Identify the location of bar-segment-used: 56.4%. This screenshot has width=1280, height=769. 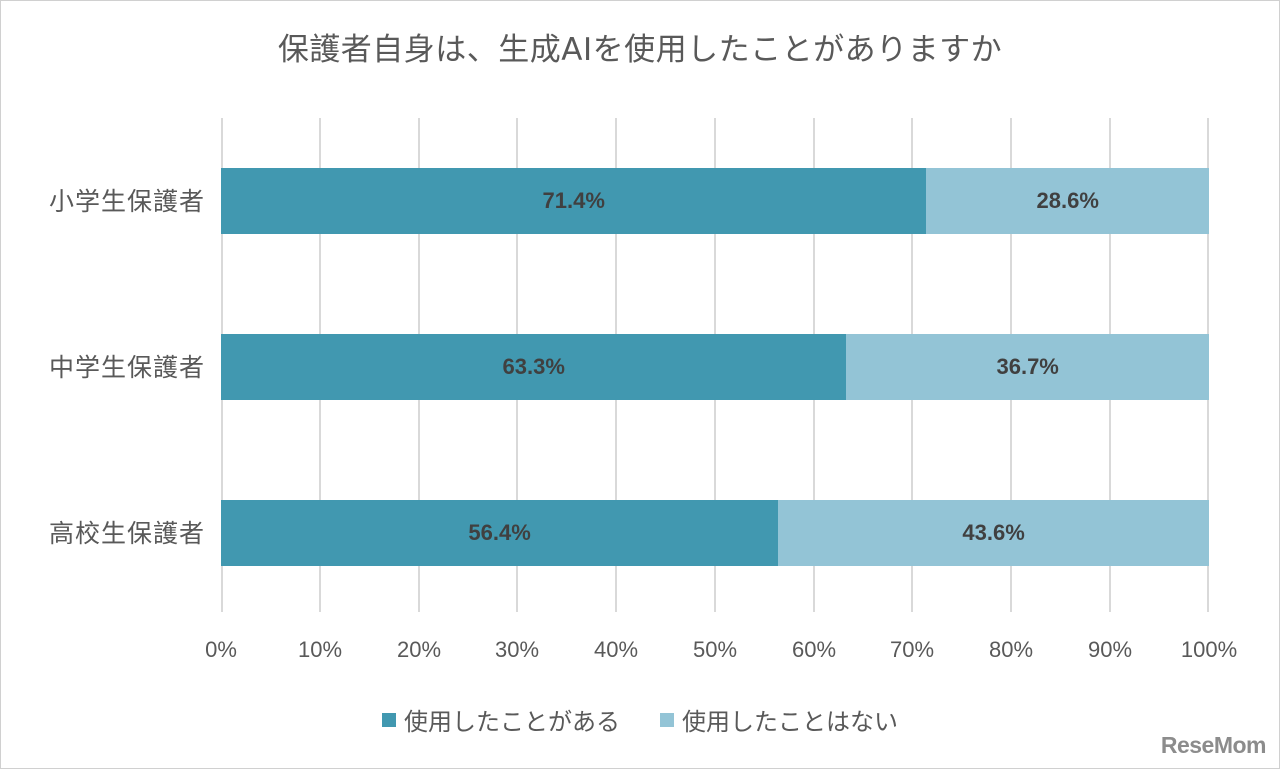
(500, 533).